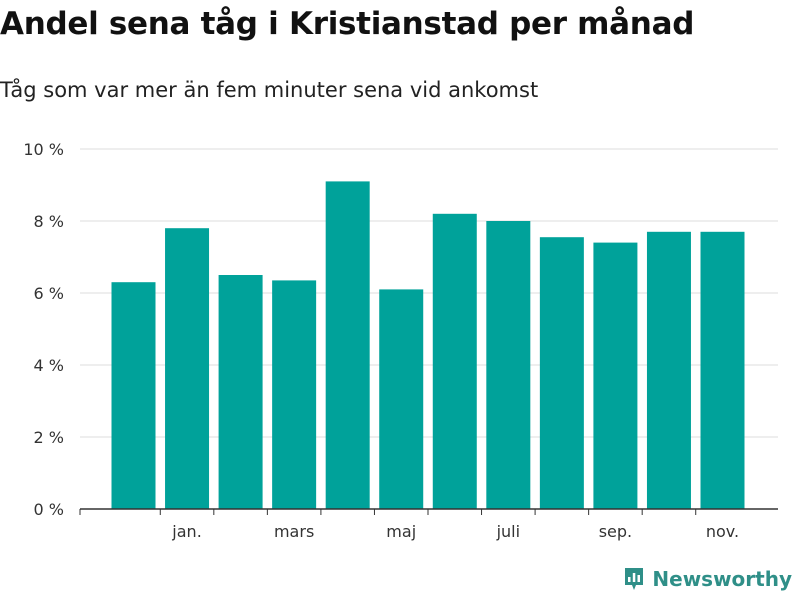  I want to click on x-tick-label: maj, so click(401, 531).